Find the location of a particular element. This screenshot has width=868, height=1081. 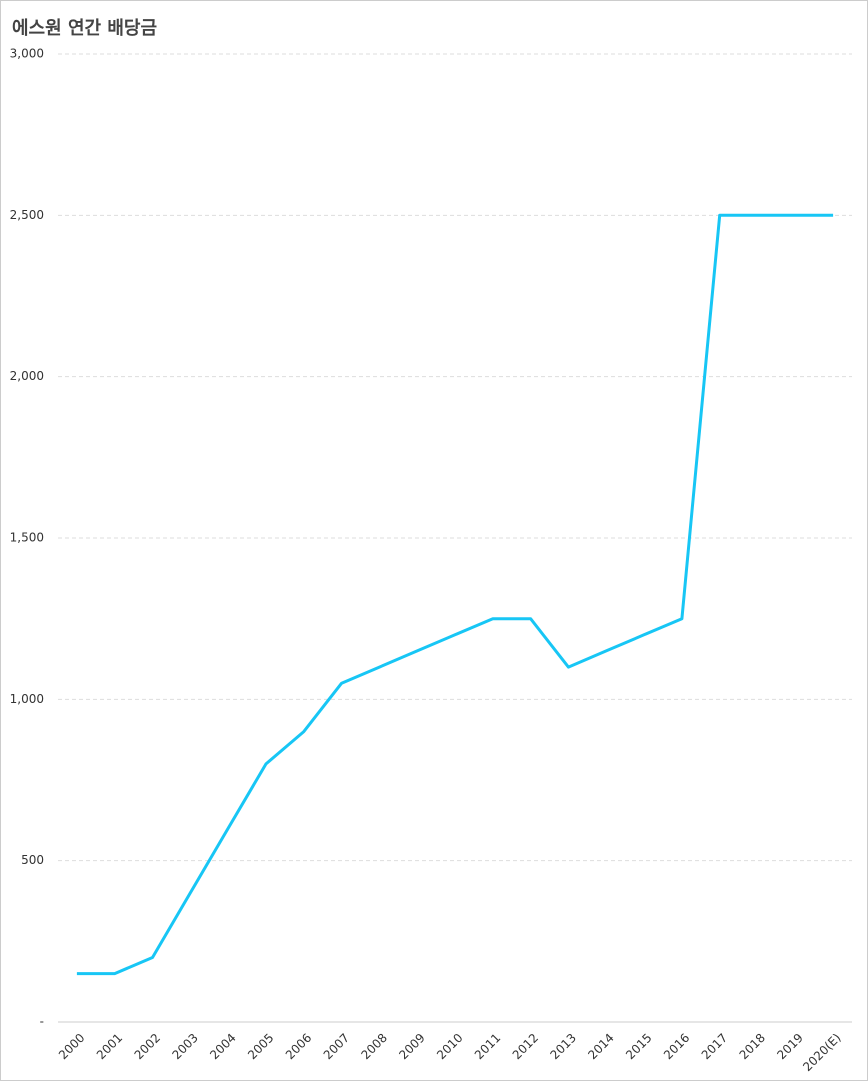

y-tick-label: 500 is located at coordinates (32, 860).